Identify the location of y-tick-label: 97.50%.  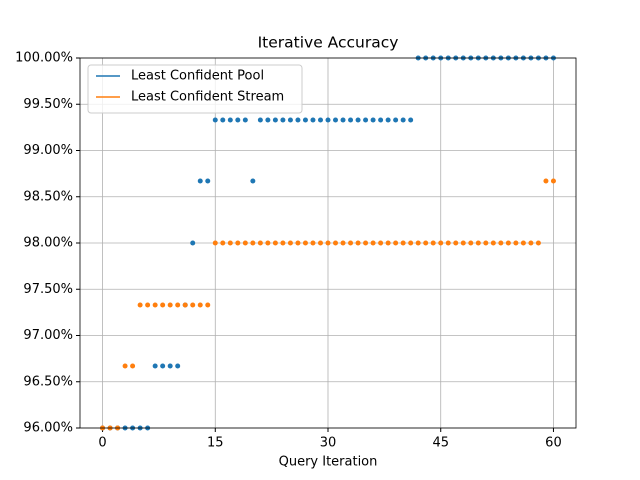
(48, 289).